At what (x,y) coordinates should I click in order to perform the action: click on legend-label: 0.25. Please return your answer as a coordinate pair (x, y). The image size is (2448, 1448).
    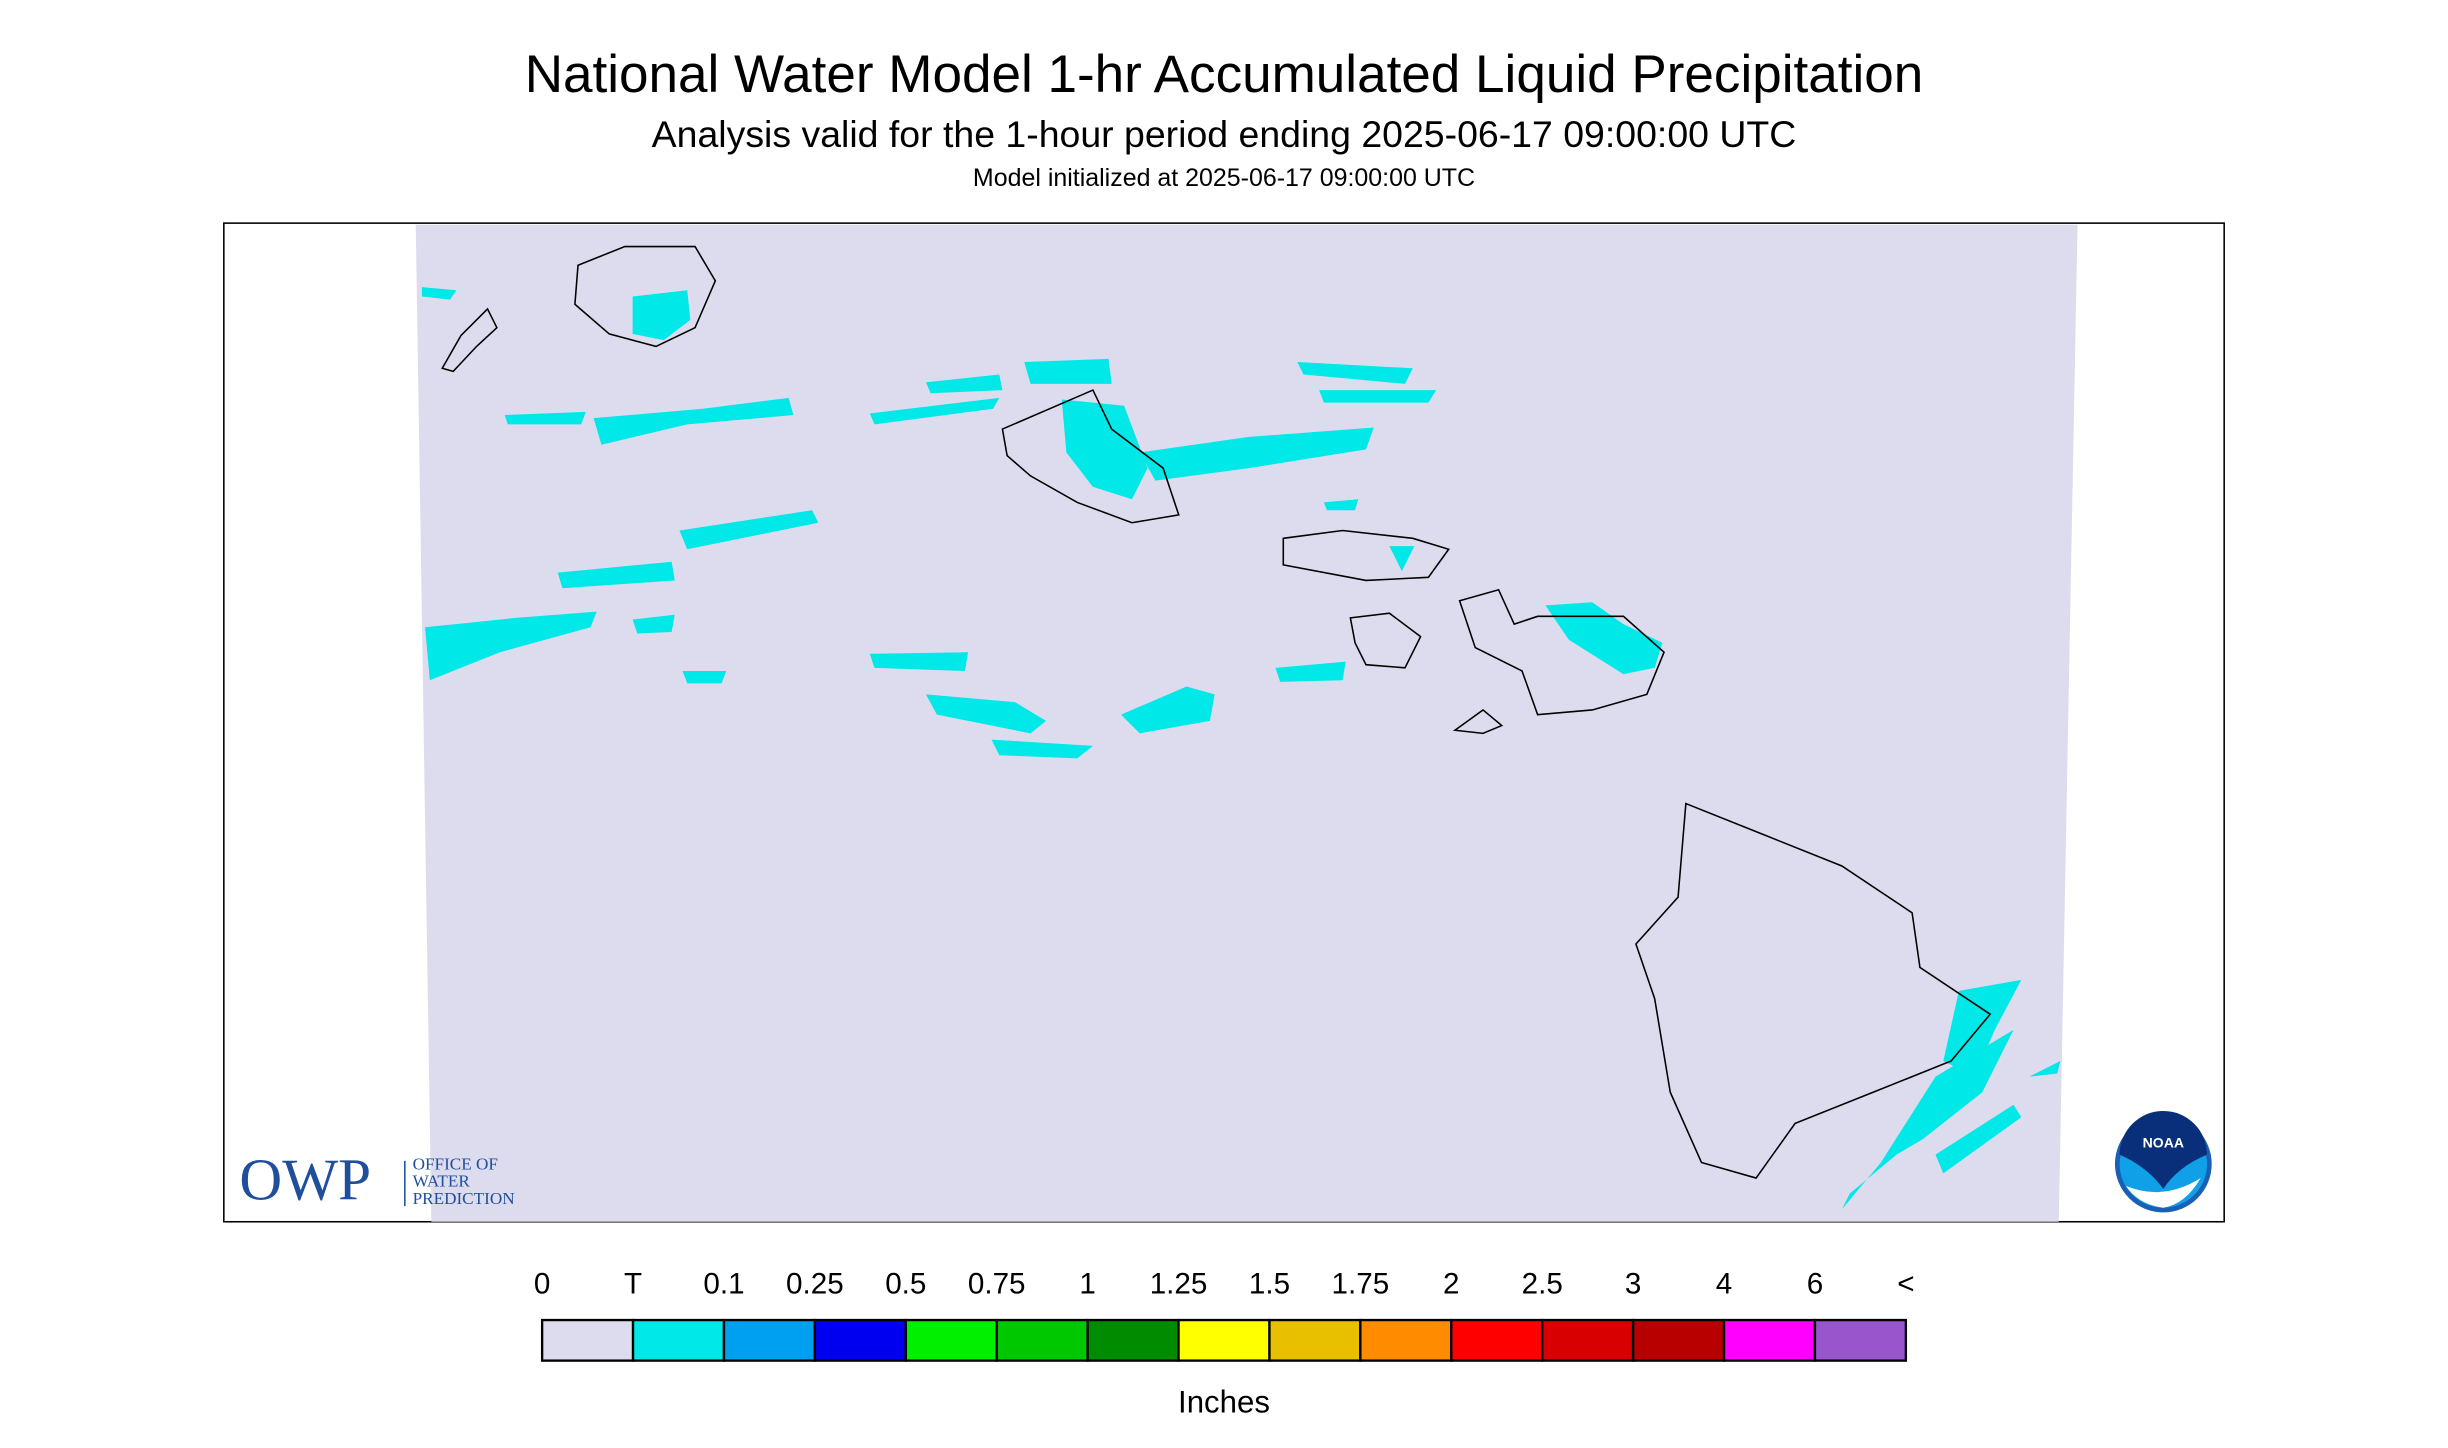
    Looking at the image, I should click on (815, 1284).